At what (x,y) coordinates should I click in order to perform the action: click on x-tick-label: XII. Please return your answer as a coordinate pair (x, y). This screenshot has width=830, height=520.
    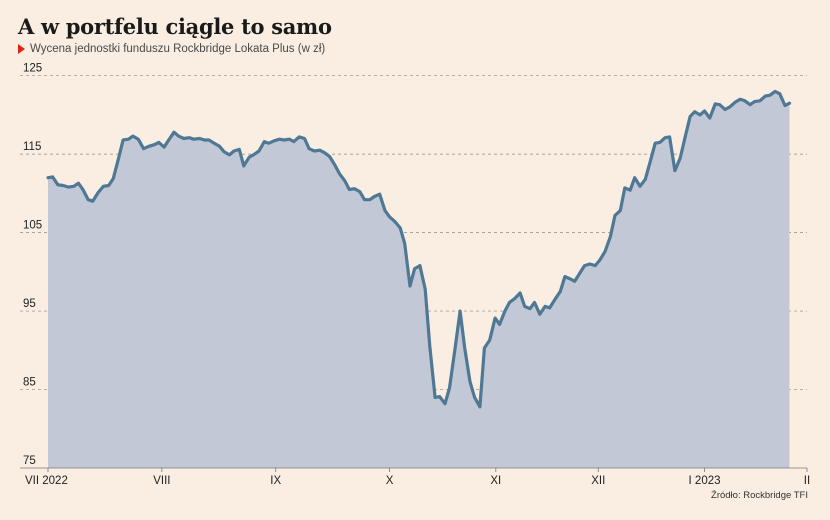
    Looking at the image, I should click on (598, 481).